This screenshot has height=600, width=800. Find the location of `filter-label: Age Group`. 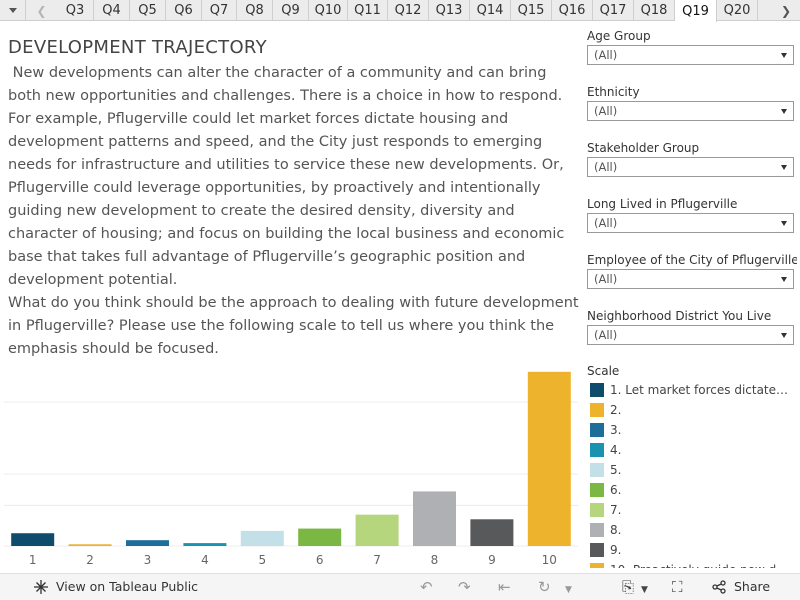

filter-label: Age Group is located at coordinates (619, 36).